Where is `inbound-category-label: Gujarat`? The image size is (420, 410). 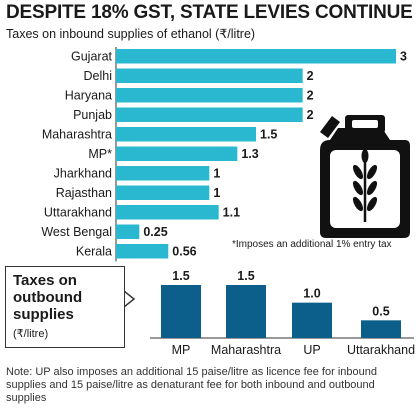
inbound-category-label: Gujarat is located at coordinates (92, 57).